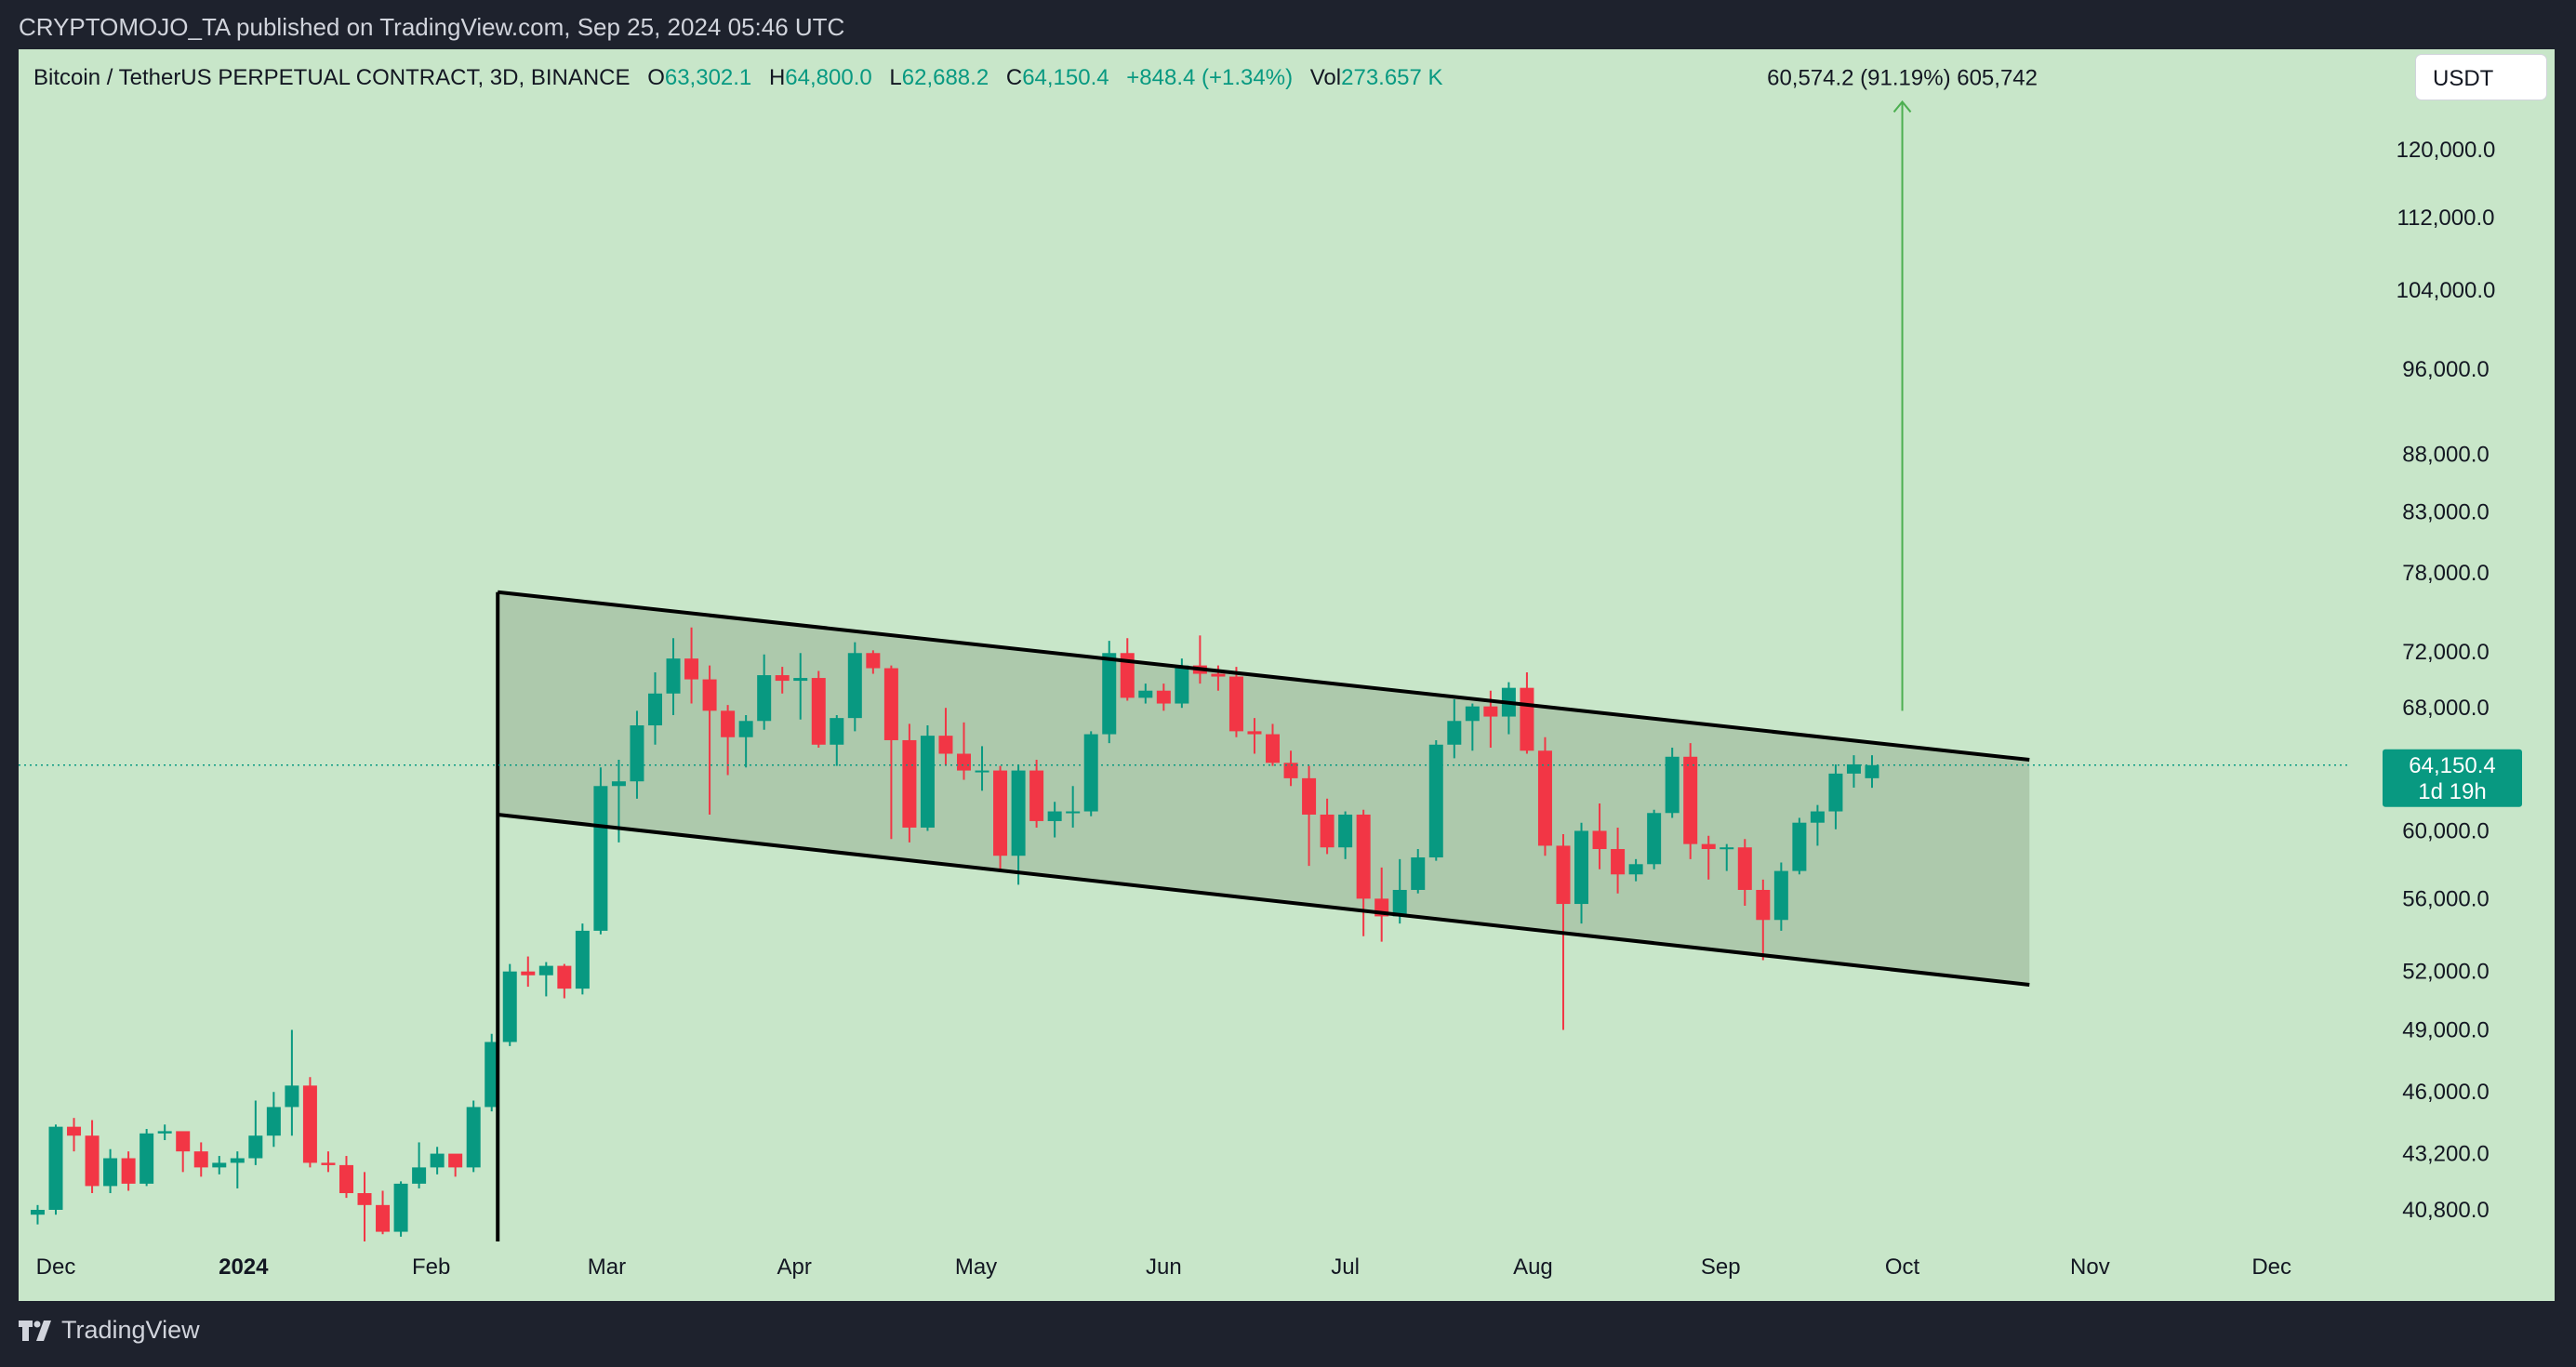 The height and width of the screenshot is (1367, 2576). I want to click on price-tick-label: 40,800.0, so click(2445, 1210).